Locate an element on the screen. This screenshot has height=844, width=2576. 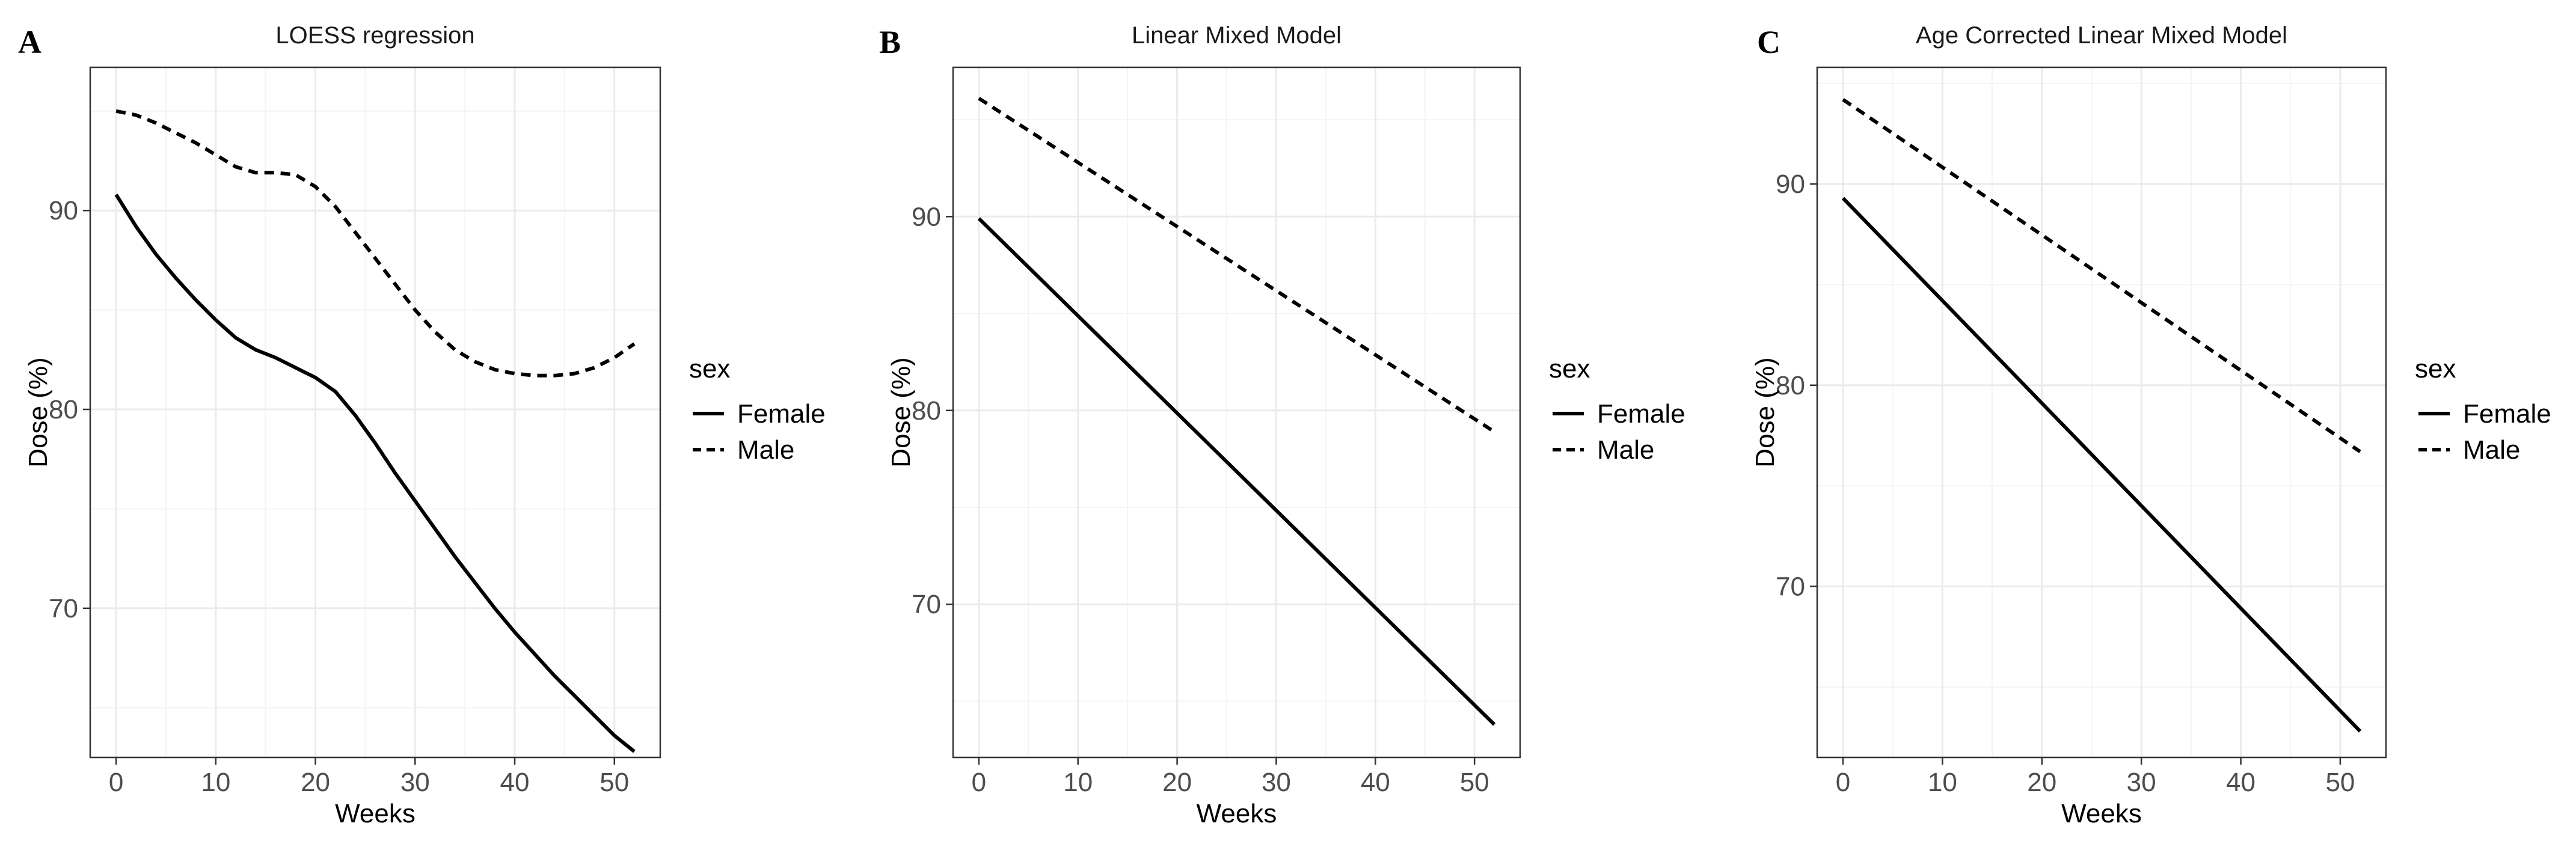
panel-letter: A is located at coordinates (29, 42).